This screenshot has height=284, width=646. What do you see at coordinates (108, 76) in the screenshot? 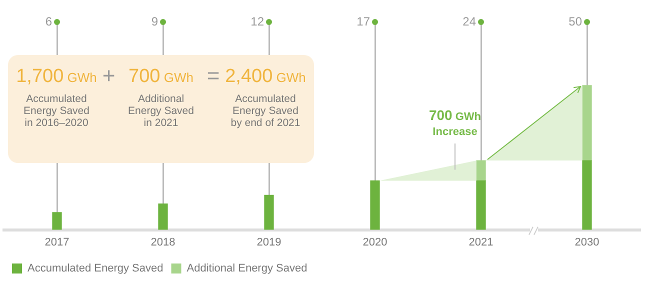
I see `annotation: +` at bounding box center [108, 76].